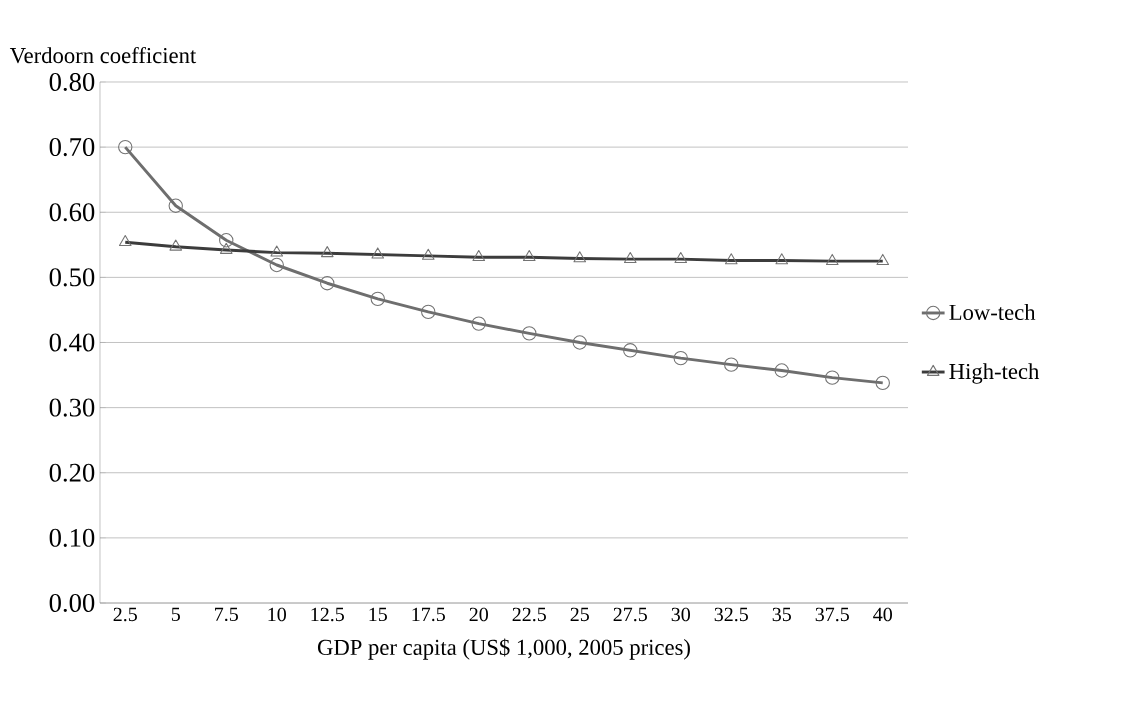  Describe the element at coordinates (731, 614) in the screenshot. I see `x-tick-label: 32.5` at that location.